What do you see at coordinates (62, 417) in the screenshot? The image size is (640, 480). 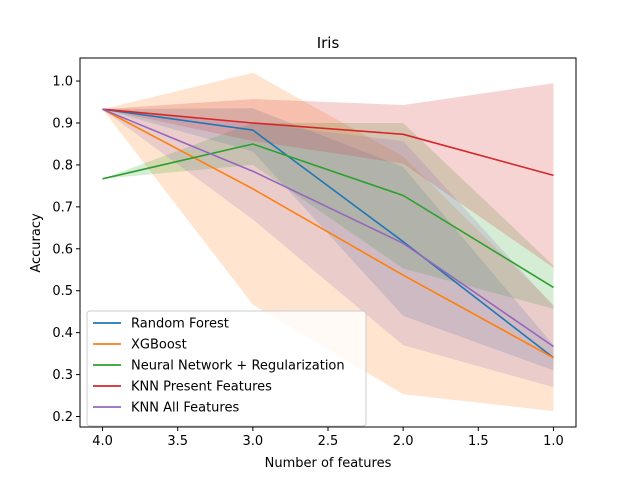 I see `y-tick-label: 0.2` at bounding box center [62, 417].